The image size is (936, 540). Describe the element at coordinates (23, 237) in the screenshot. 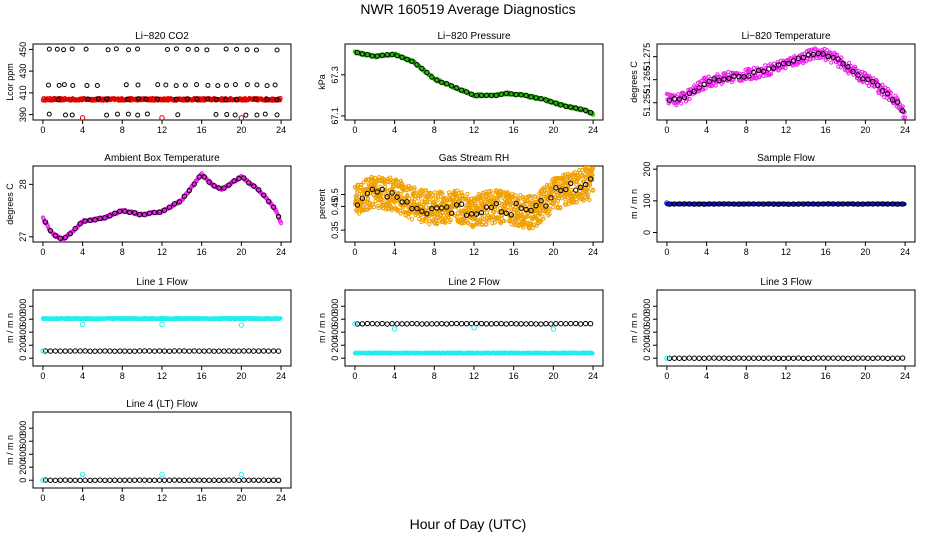

I see `y-tick-label: 27` at that location.